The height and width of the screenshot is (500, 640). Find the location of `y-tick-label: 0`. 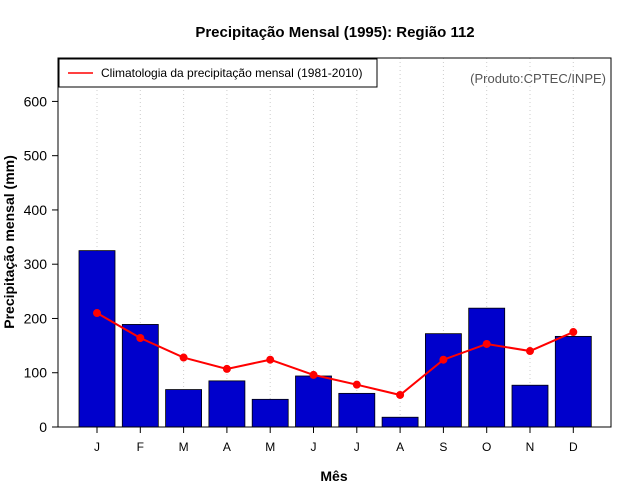

y-tick-label: 0 is located at coordinates (43, 427).